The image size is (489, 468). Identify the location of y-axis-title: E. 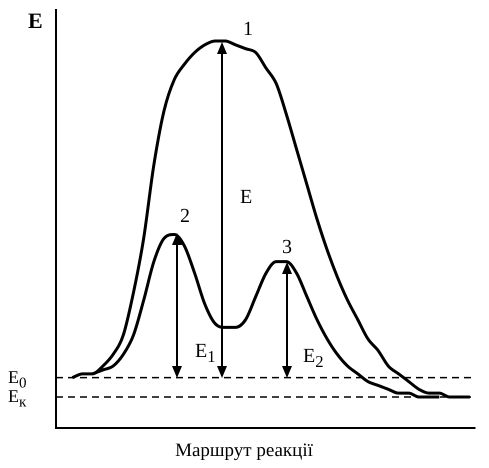
(35, 21).